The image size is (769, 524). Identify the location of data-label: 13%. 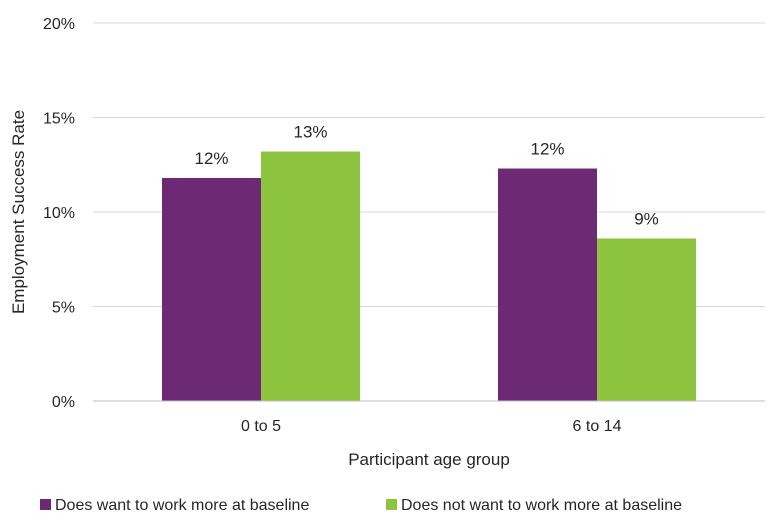
(310, 132).